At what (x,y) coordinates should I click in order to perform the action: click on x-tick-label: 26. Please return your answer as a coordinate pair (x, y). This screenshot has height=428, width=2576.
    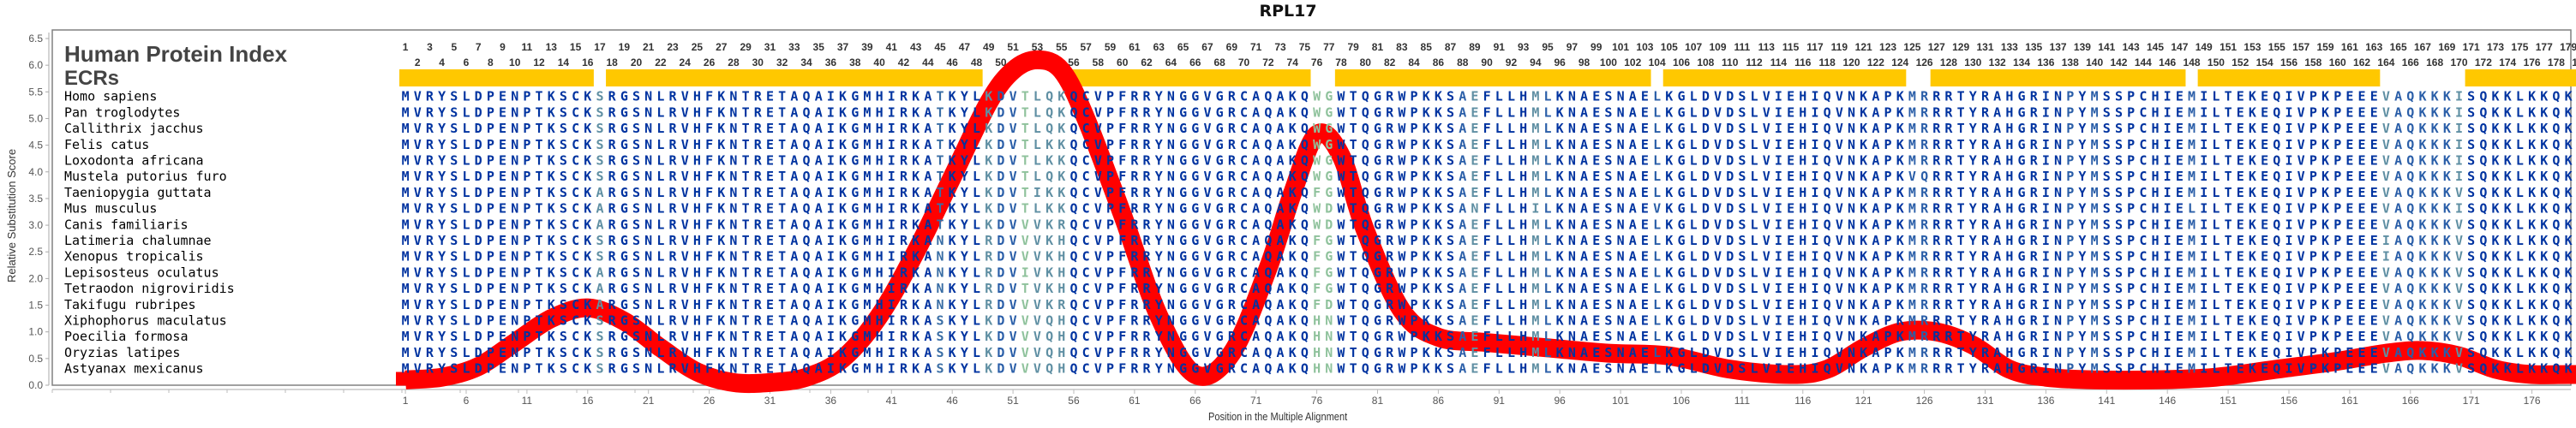
    Looking at the image, I should click on (710, 401).